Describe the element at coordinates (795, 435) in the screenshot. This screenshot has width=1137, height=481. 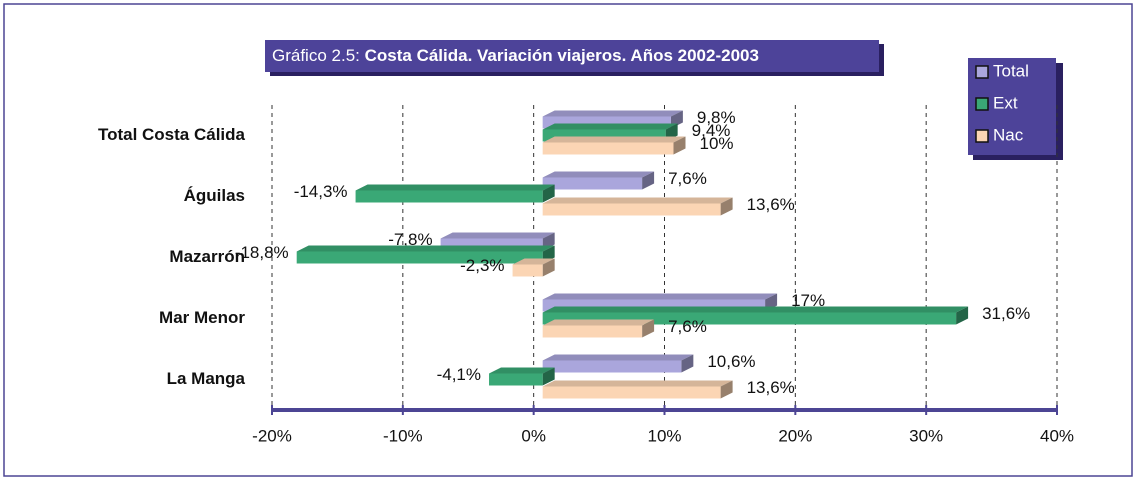
I see `x-tick-label: 20%` at that location.